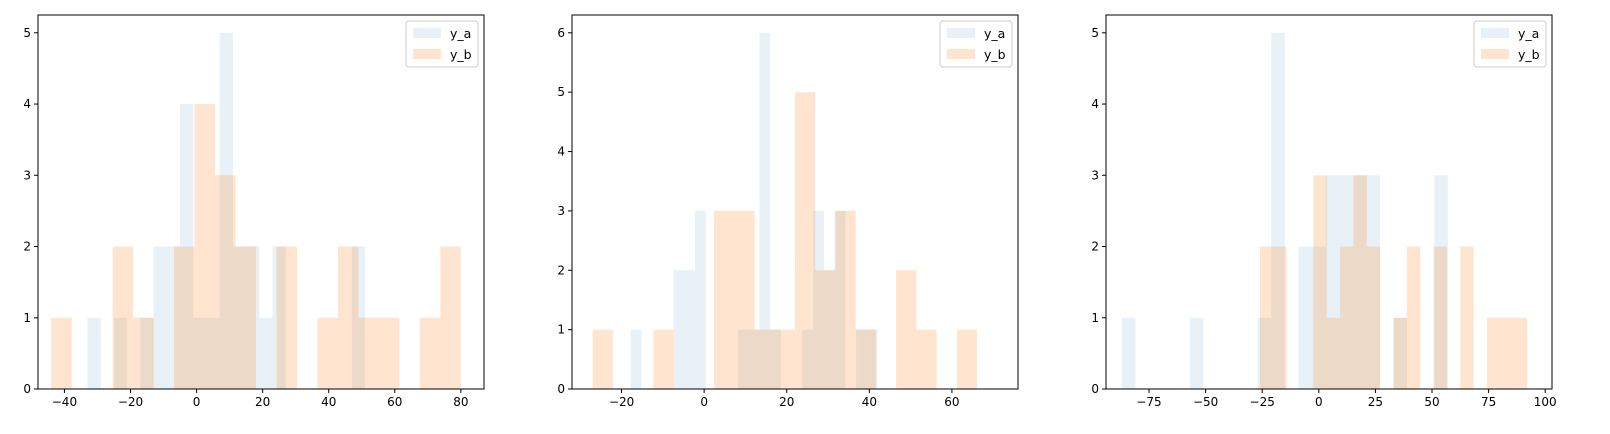  Describe the element at coordinates (1319, 402) in the screenshot. I see `x-tick-label: 0` at that location.